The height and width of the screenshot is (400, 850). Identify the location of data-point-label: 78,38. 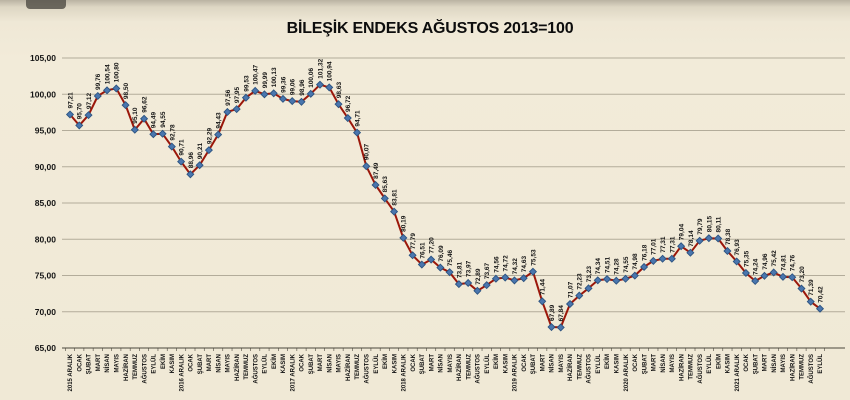
(728, 236).